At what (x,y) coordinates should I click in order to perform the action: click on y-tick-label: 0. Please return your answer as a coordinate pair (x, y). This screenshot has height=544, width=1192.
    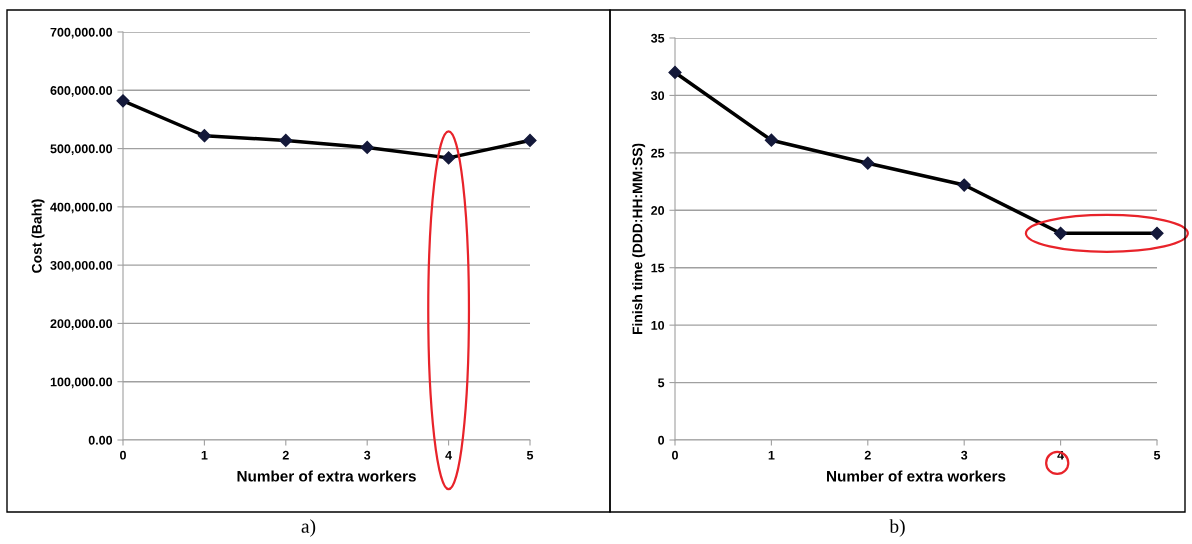
    Looking at the image, I should click on (661, 440).